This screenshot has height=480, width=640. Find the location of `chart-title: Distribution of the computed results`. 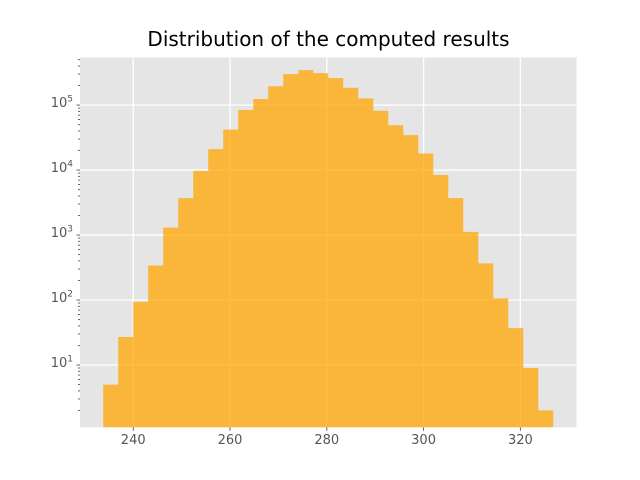

chart-title: Distribution of the computed results is located at coordinates (328, 39).